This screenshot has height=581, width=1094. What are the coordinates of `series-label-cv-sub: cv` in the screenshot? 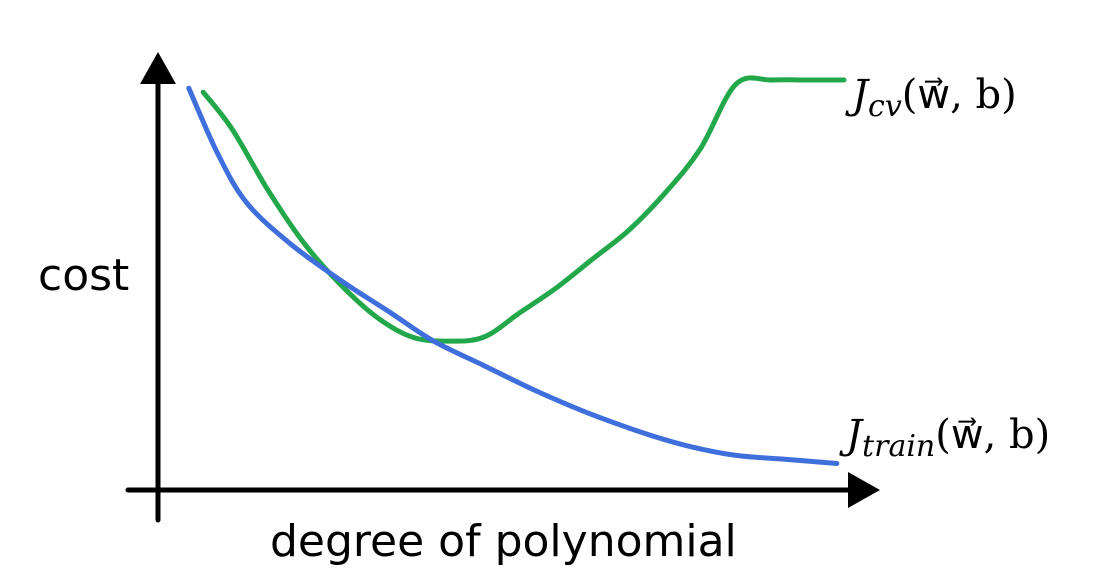 It's located at (885, 106).